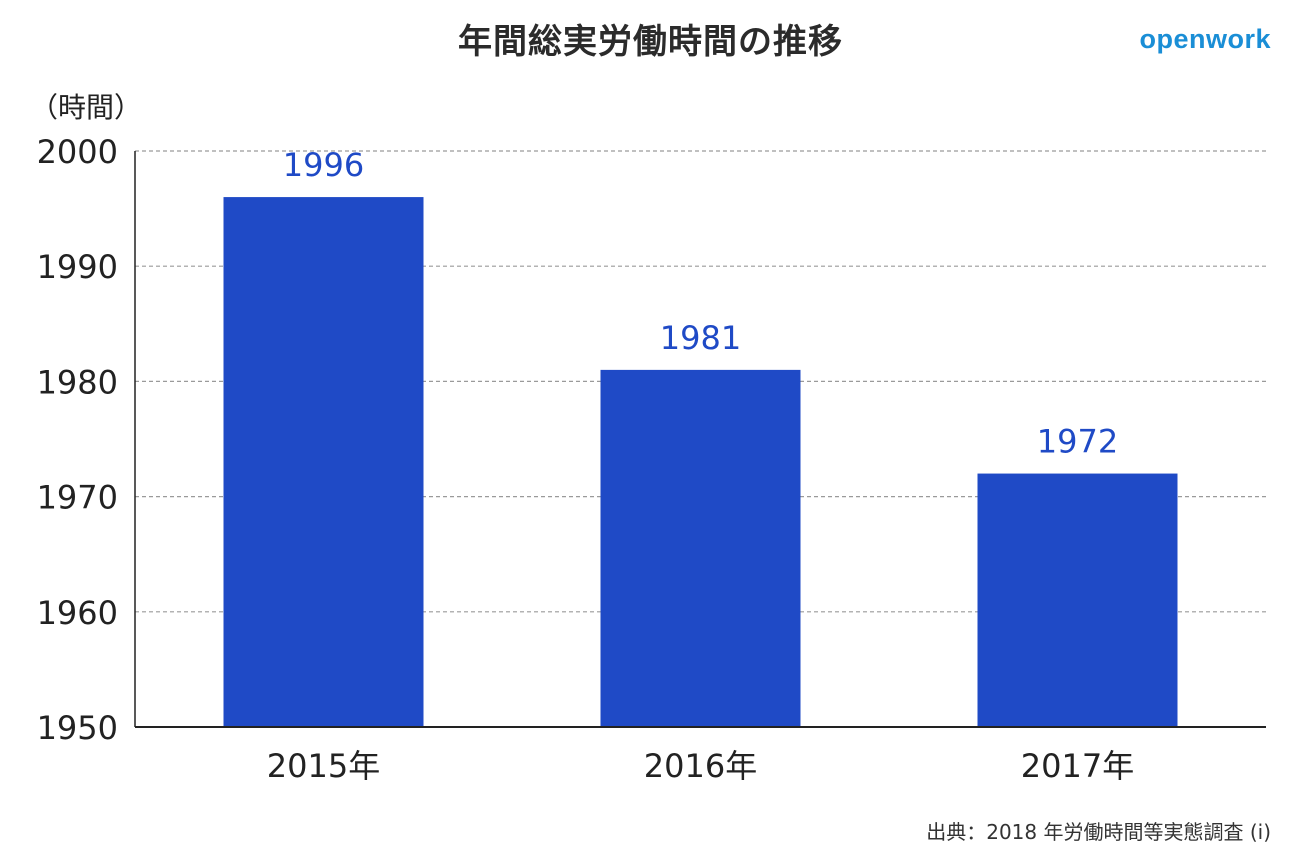 The width and height of the screenshot is (1301, 861). What do you see at coordinates (77, 728) in the screenshot?
I see `y-tick-label: 1950` at bounding box center [77, 728].